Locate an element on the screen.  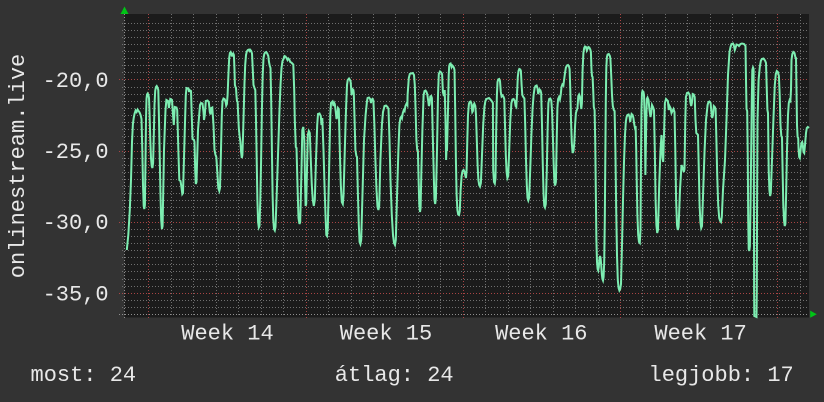
svg-text: átlag: 24 is located at coordinates (394, 375).